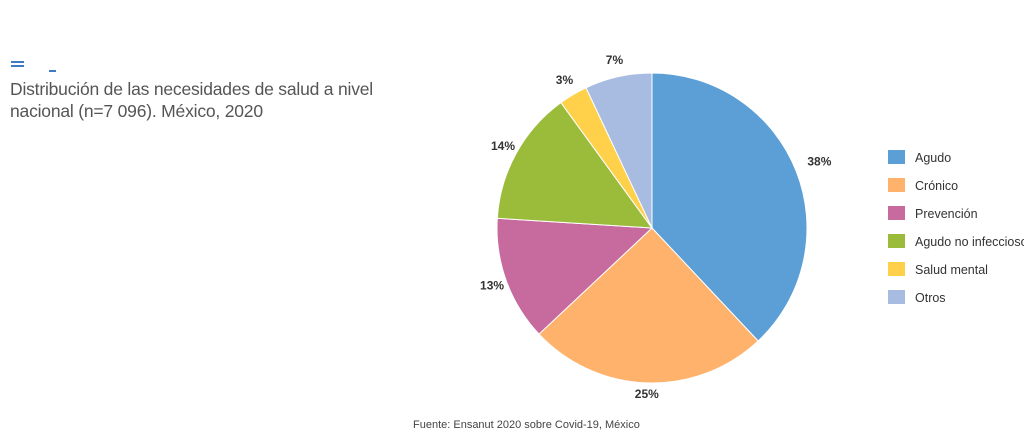 The height and width of the screenshot is (444, 1024). Describe the element at coordinates (936, 186) in the screenshot. I see `legend-label: Crónico` at that location.